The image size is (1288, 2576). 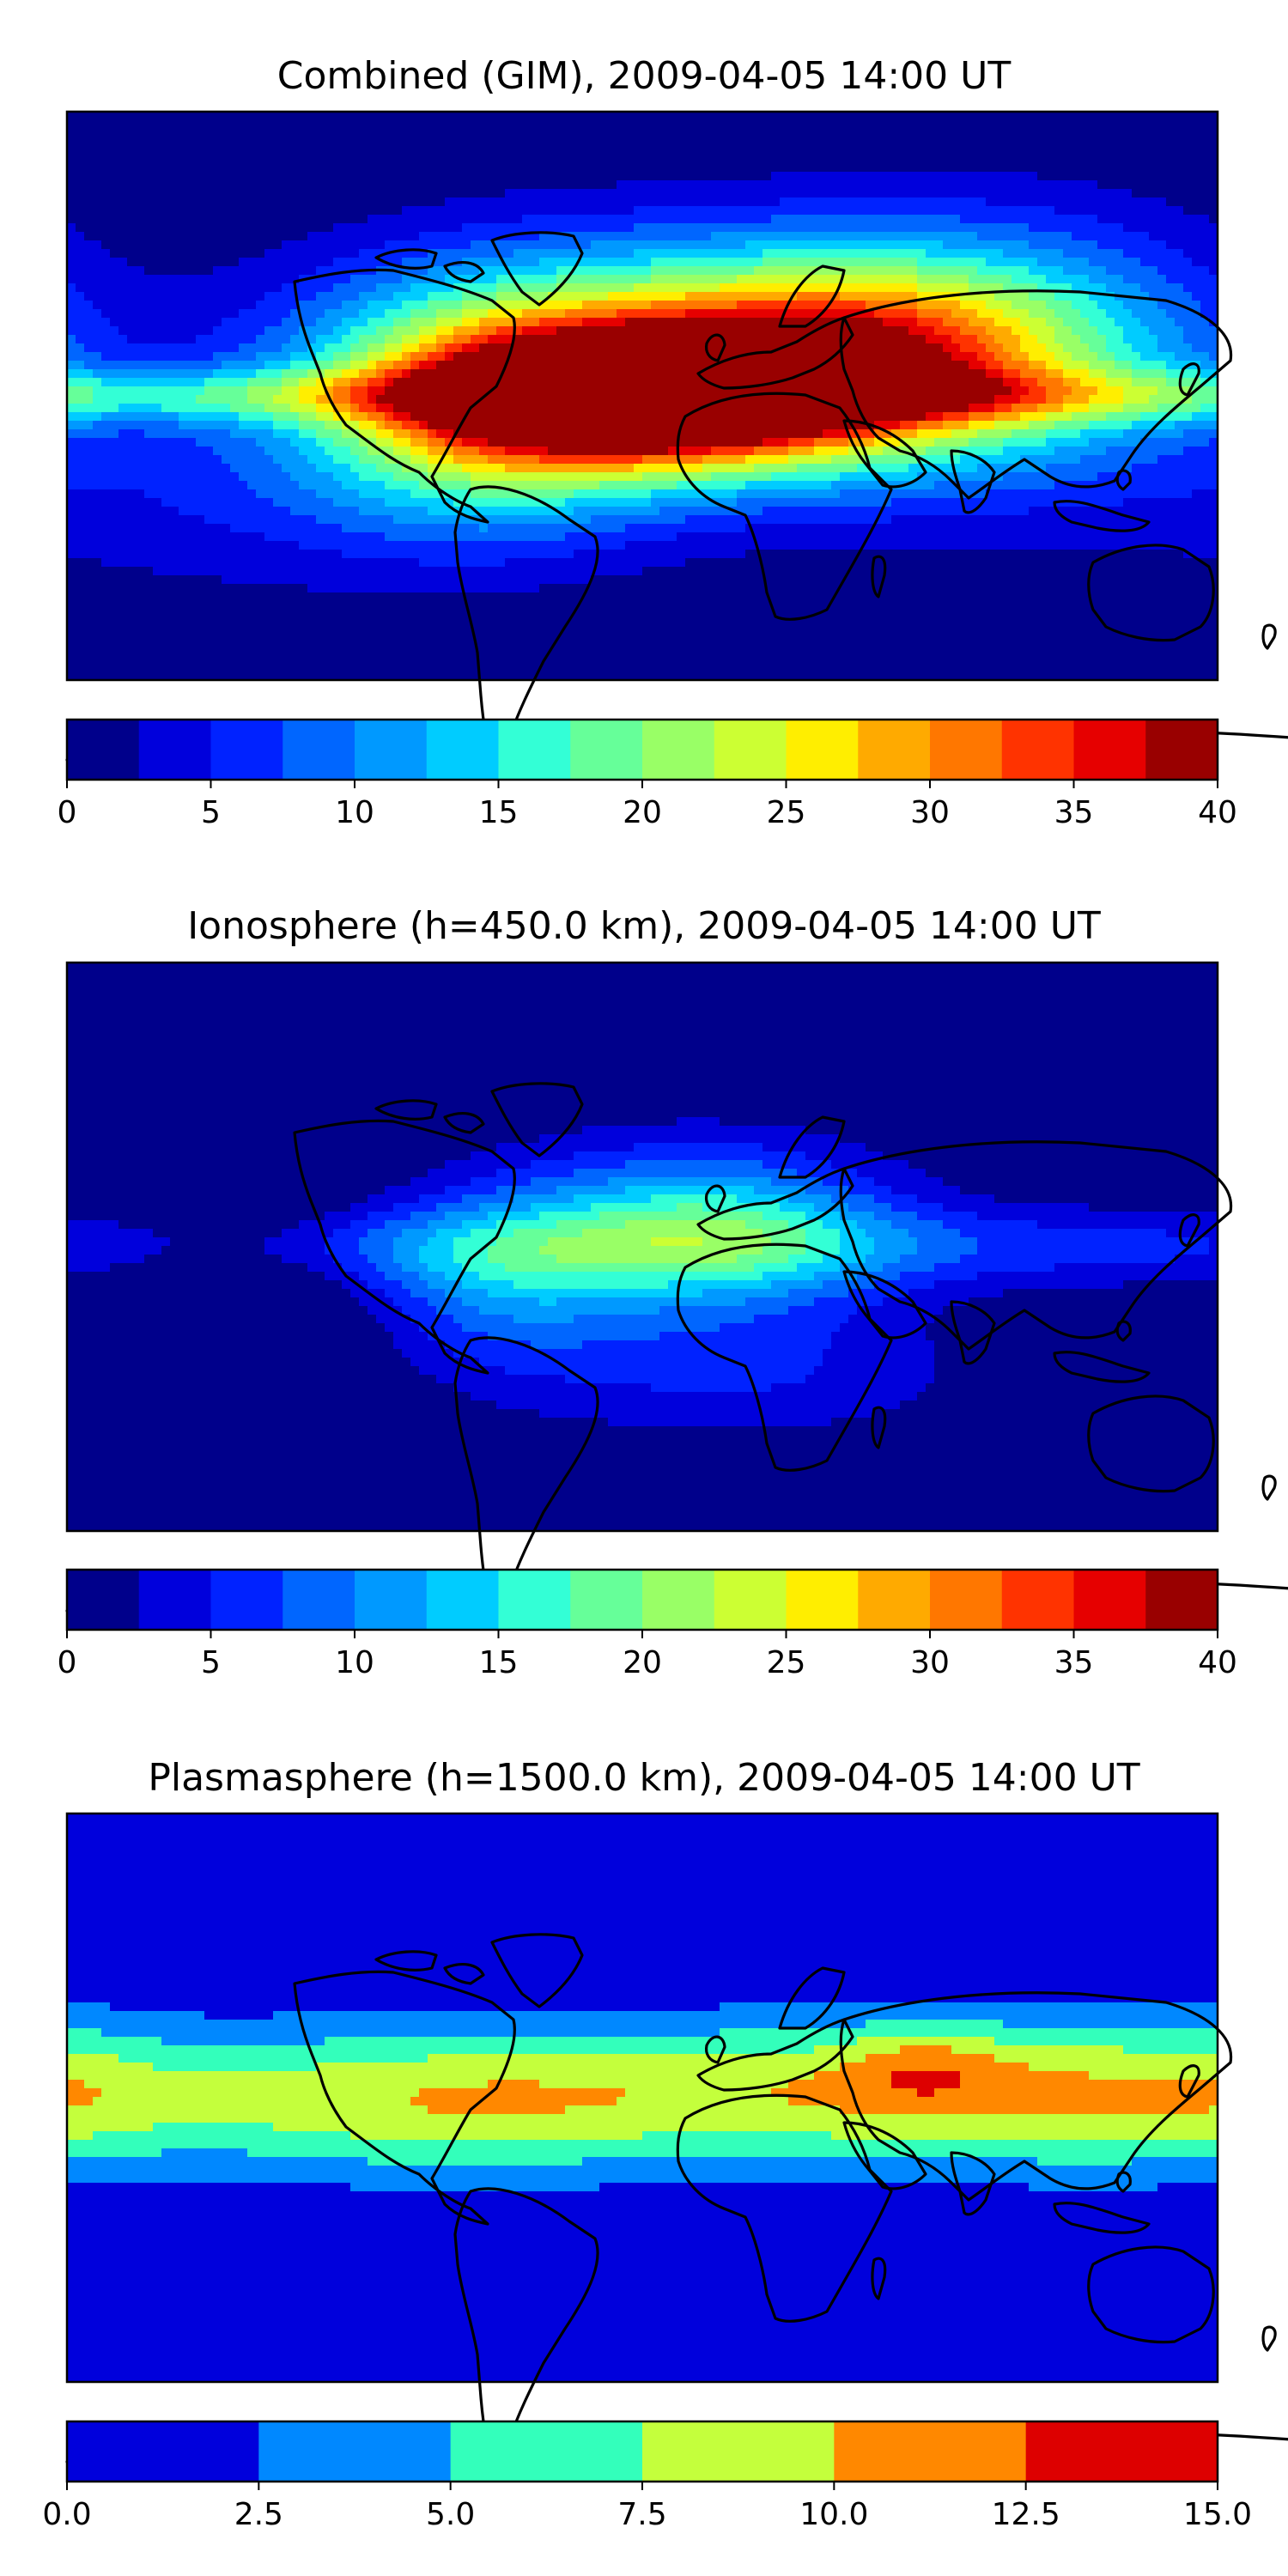 What do you see at coordinates (642, 1663) in the screenshot?
I see `colorbar-tick-label: 20` at bounding box center [642, 1663].